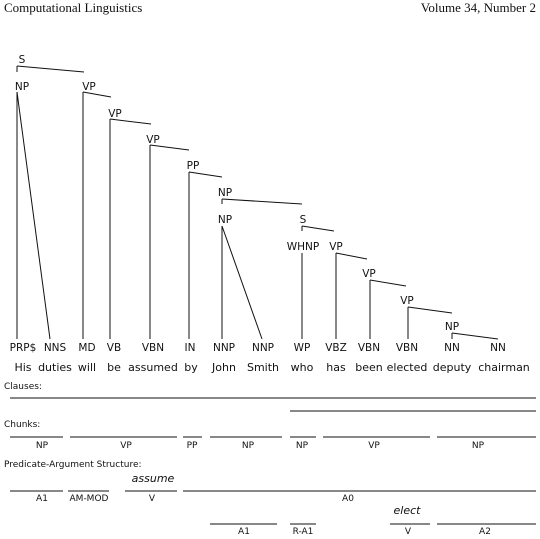  Describe the element at coordinates (223, 367) in the screenshot. I see `word: John` at that location.